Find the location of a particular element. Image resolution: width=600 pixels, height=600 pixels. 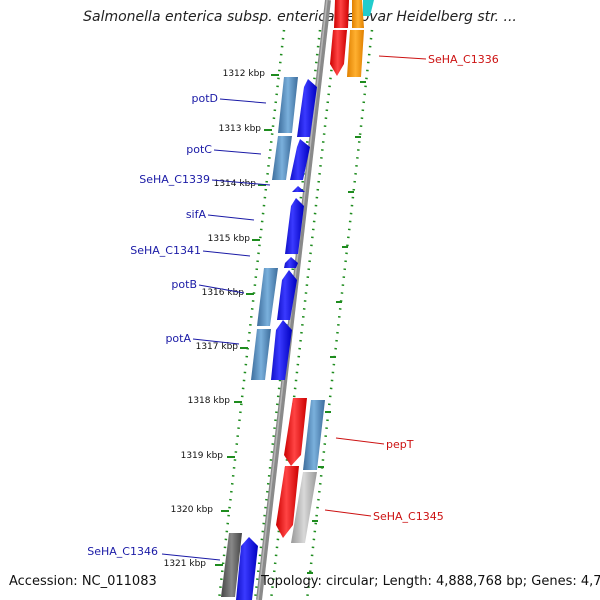

tick-label-1317: 1317 kbp is located at coordinates (217, 347).